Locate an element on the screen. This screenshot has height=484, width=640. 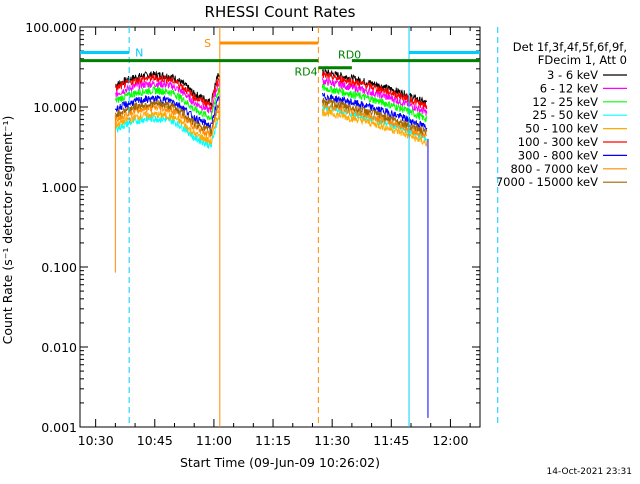
x-tick-label: 11:45 is located at coordinates (391, 440).